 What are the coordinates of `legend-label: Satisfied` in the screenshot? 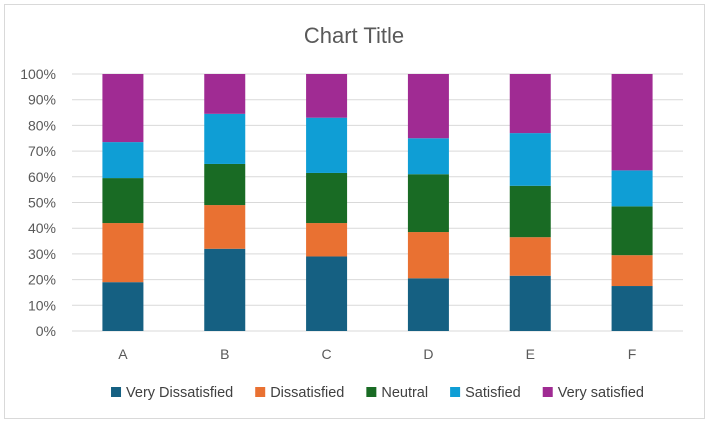 It's located at (493, 393).